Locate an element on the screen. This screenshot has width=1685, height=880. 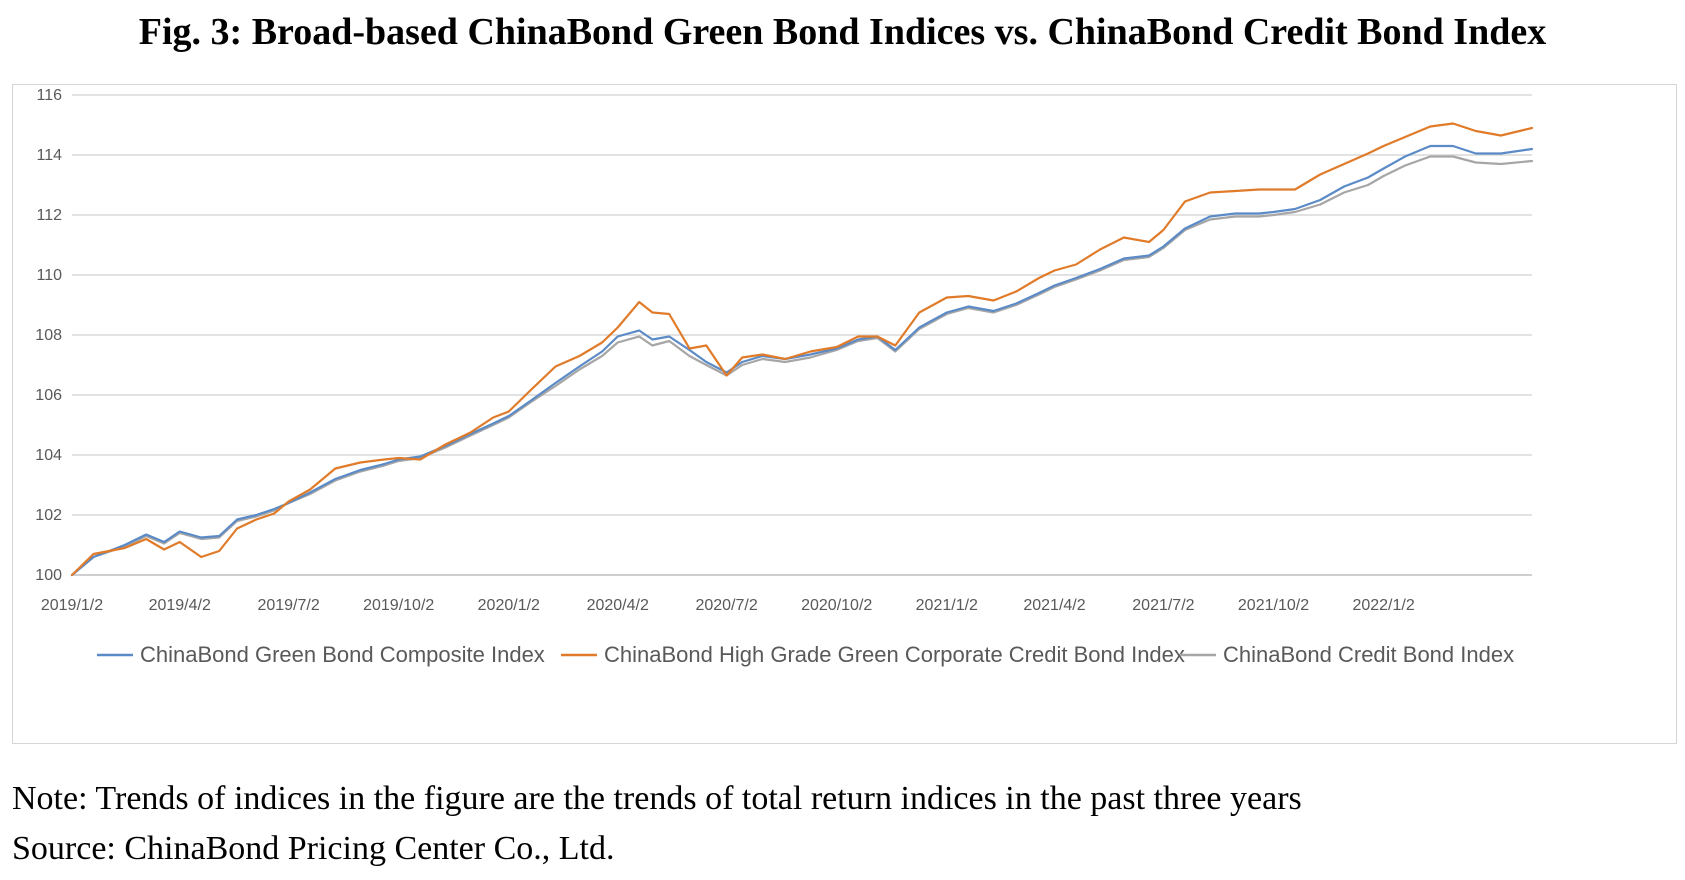
y-tick-label: 116 is located at coordinates (49, 95).